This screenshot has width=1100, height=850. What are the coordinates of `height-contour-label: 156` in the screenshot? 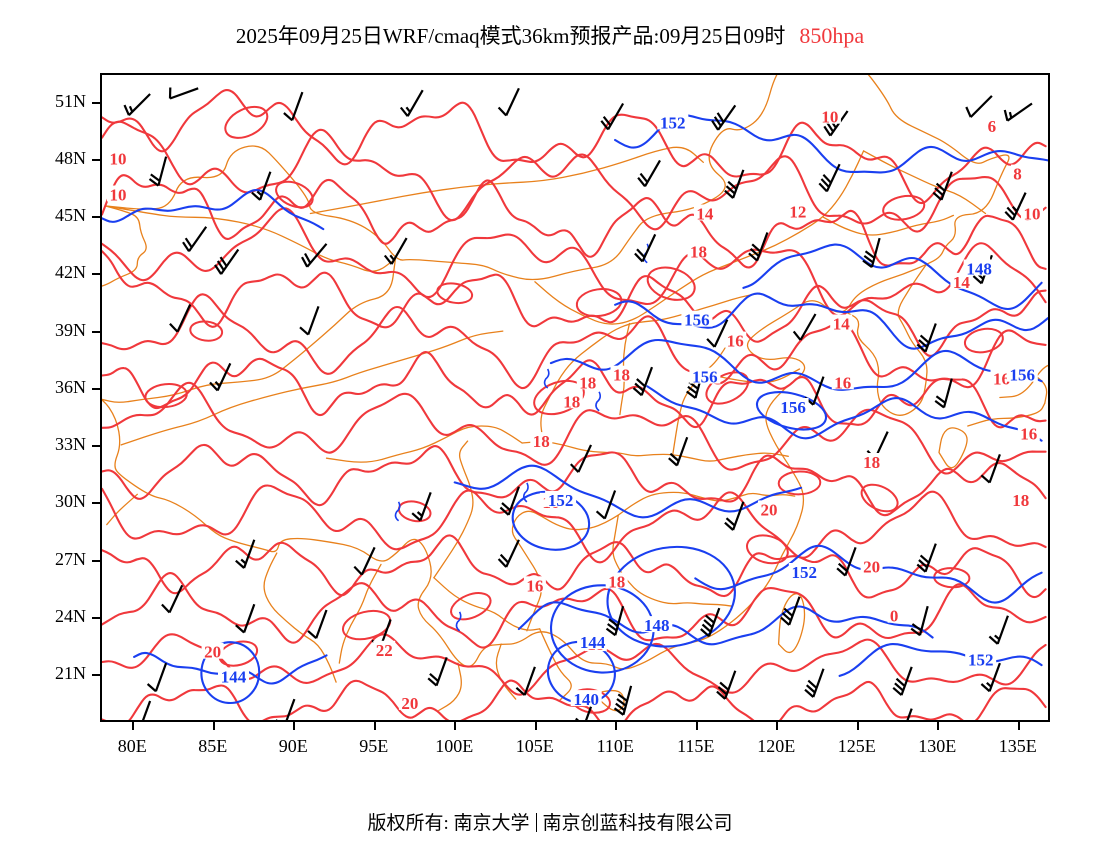 It's located at (793, 407).